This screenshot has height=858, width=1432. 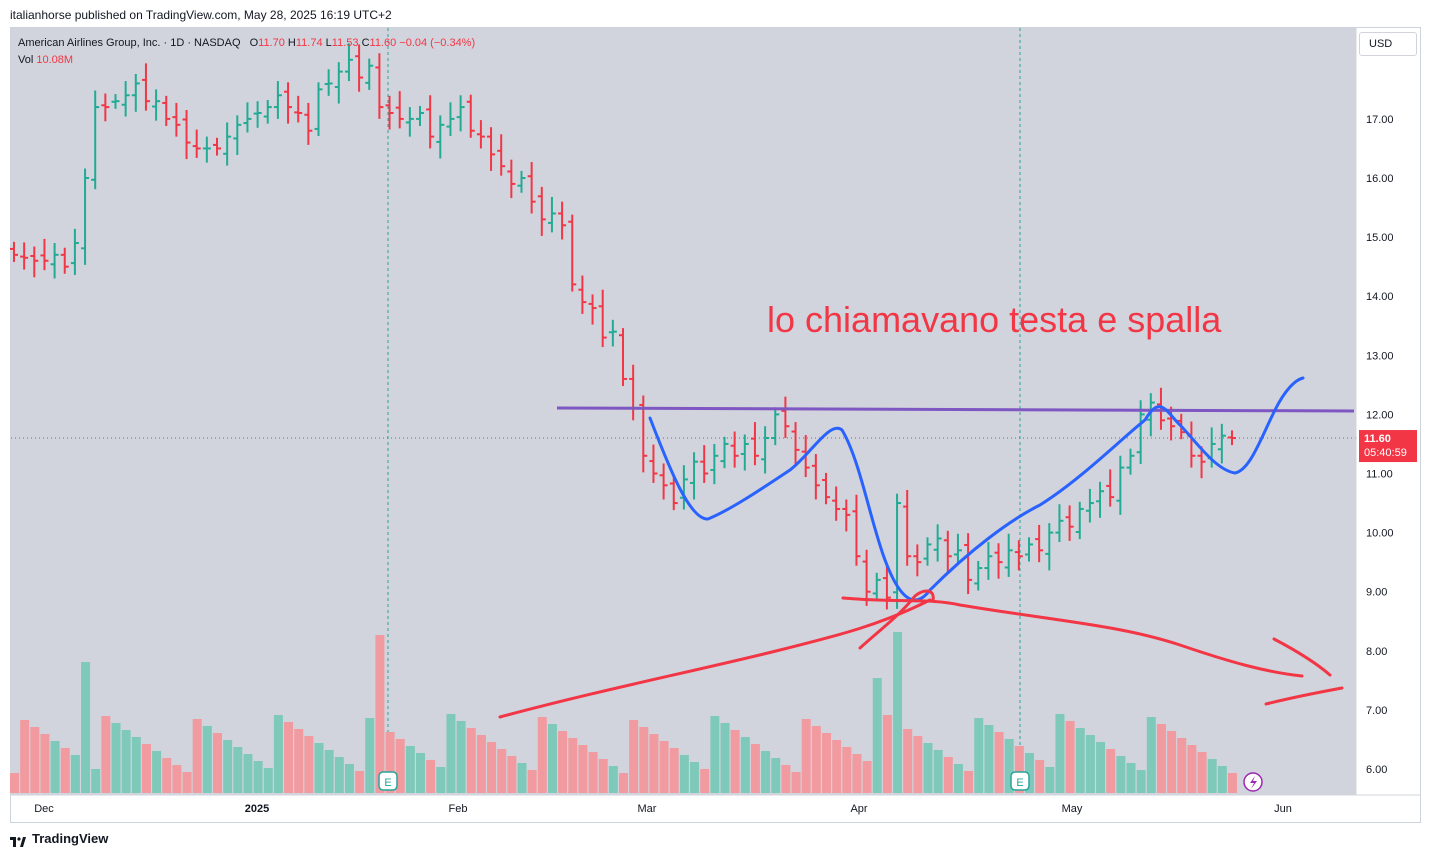 What do you see at coordinates (1385, 453) in the screenshot?
I see `price-badge-countdown: 05:40:59` at bounding box center [1385, 453].